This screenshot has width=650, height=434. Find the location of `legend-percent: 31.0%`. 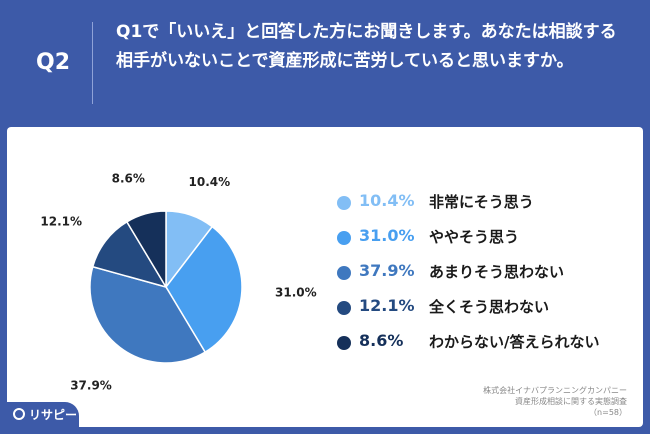

legend-percent: 31.0% is located at coordinates (387, 235).